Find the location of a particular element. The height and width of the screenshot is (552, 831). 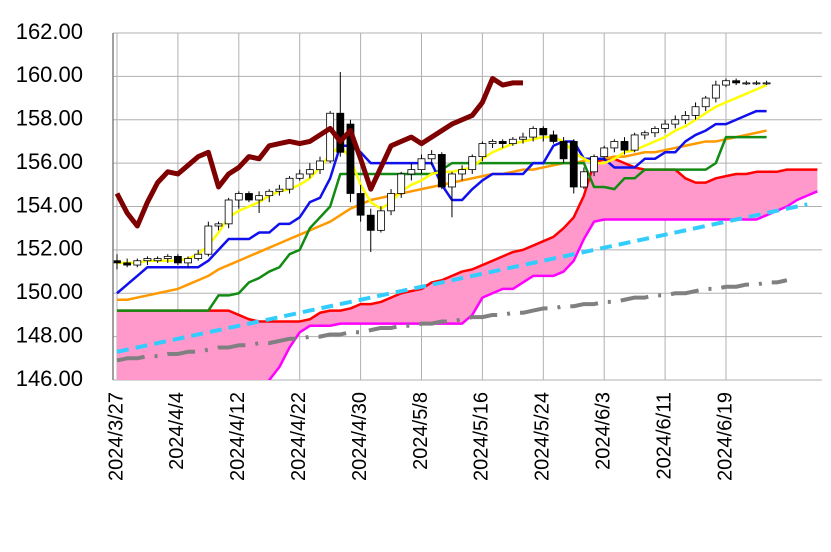

x-tick-label: 2024/4/22 is located at coordinates (299, 436).